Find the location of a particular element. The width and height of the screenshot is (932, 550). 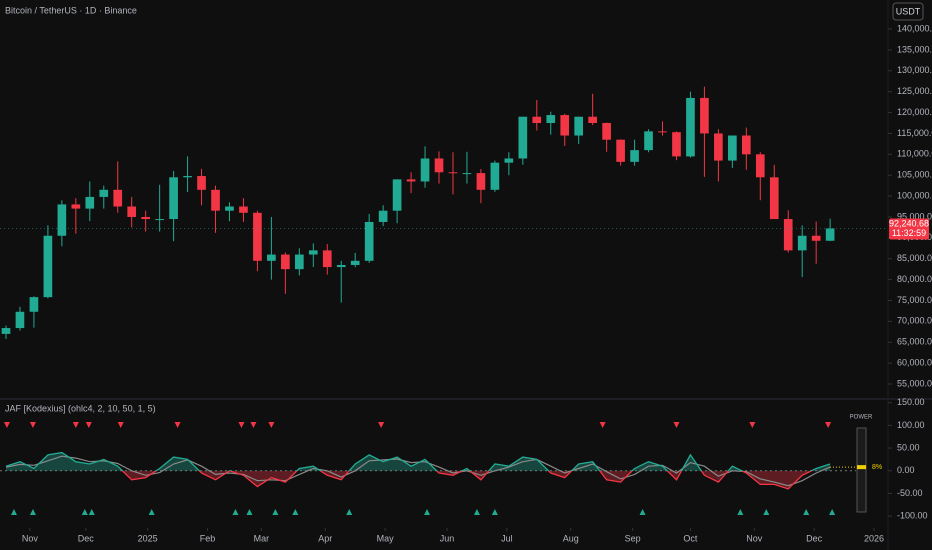

x-tick-label: Feb is located at coordinates (208, 538).